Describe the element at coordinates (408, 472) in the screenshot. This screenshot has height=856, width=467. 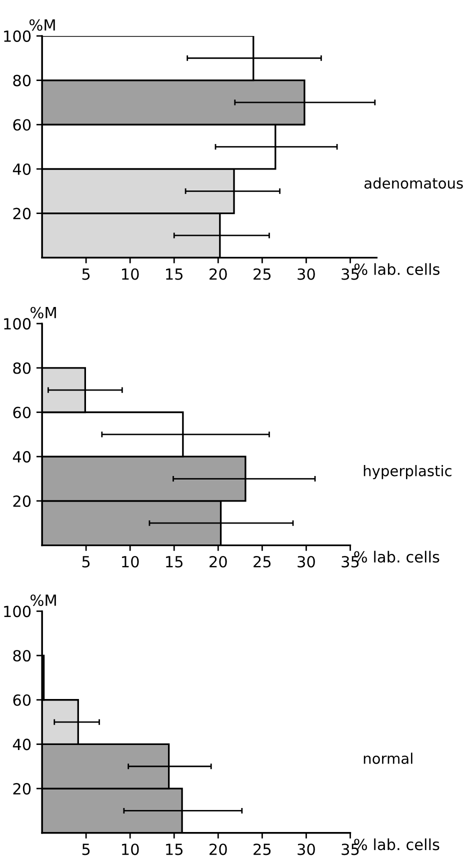
I see `text: hyperplastic` at that location.